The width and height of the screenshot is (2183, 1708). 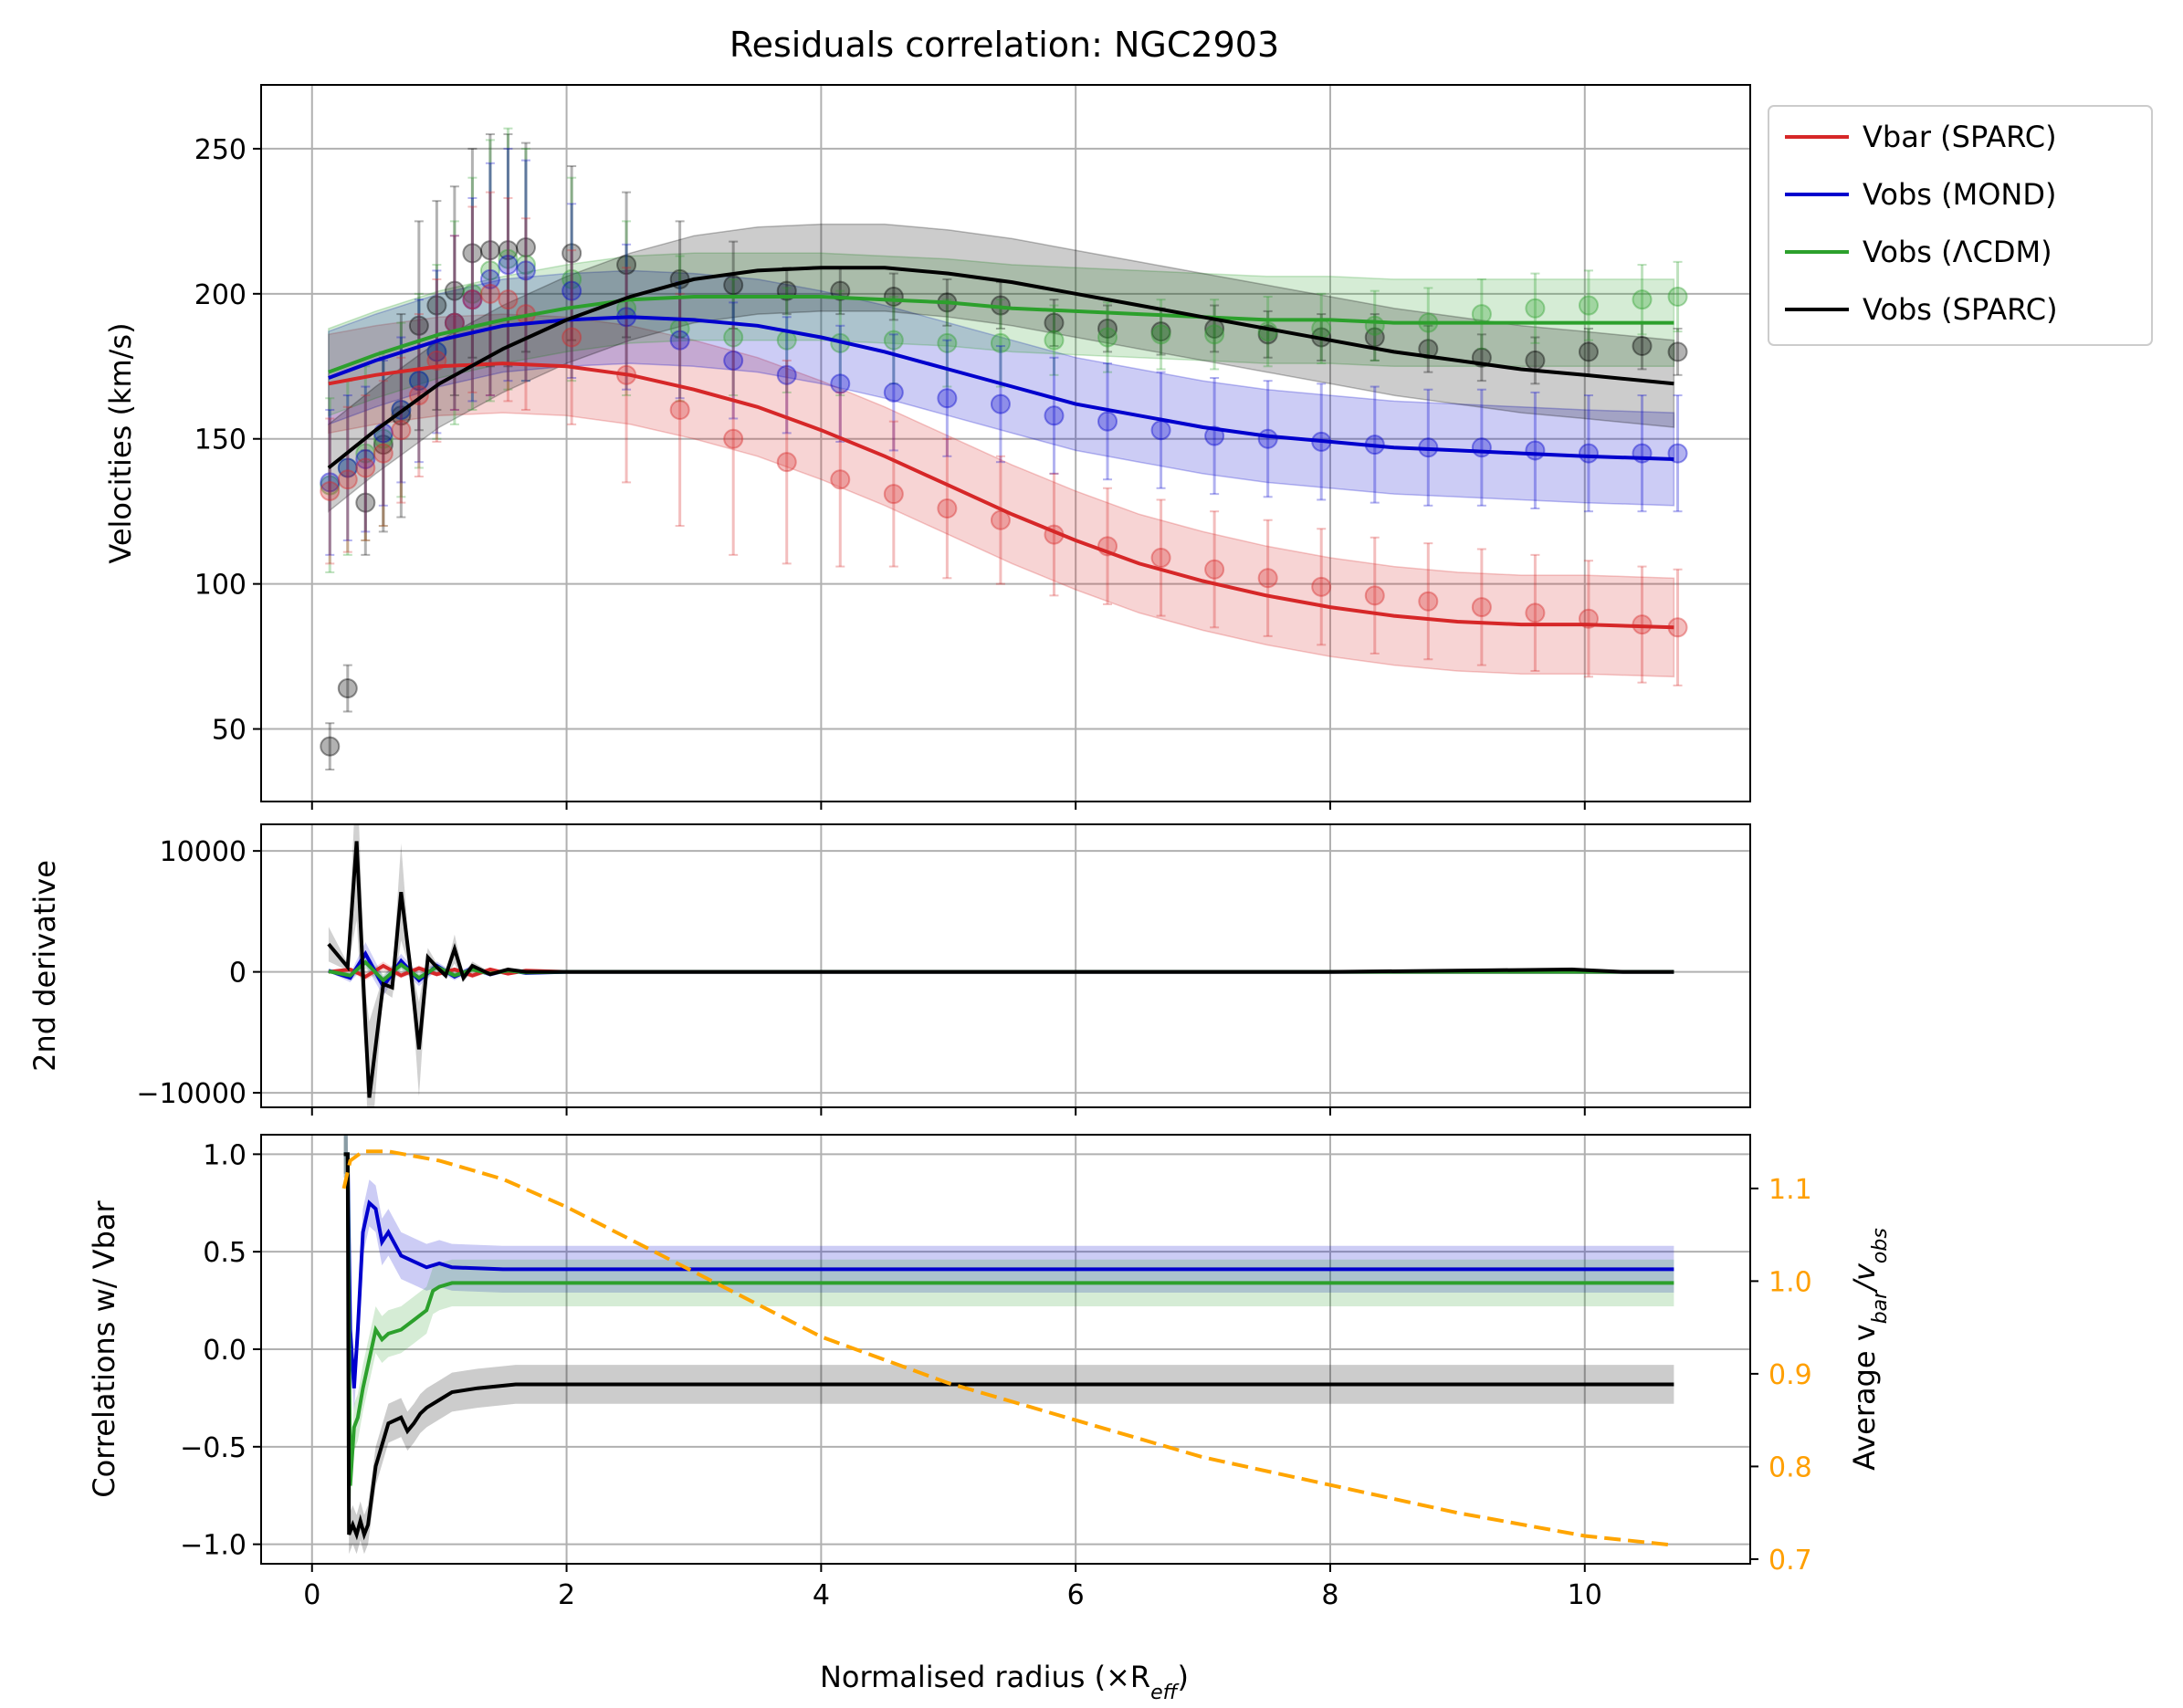 What do you see at coordinates (311, 1595) in the screenshot?
I see `x-tick-label: 0` at bounding box center [311, 1595].